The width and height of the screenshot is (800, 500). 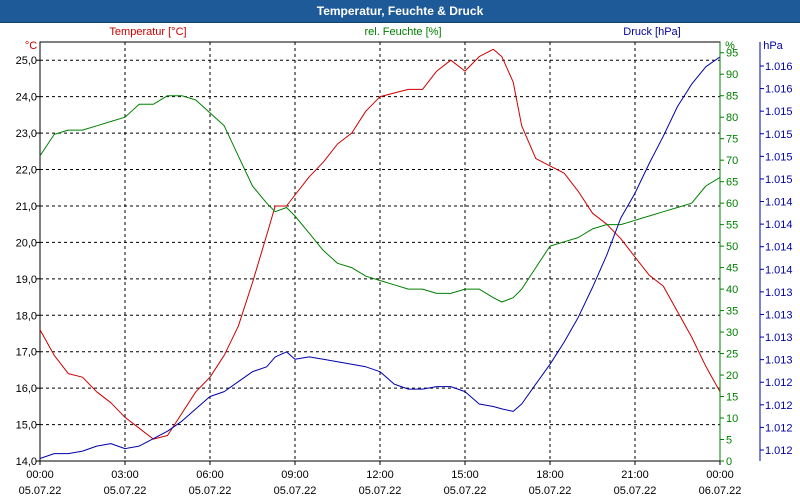 I want to click on humidity-tick-label: 35, so click(x=732, y=312).